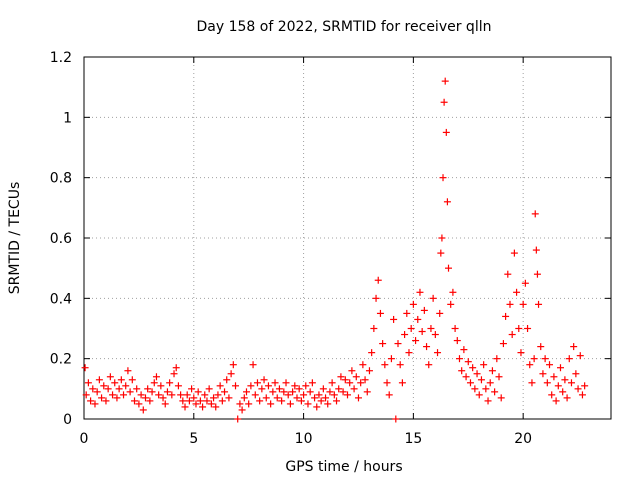 The image size is (640, 480). I want to click on y-tick-label: 0.2, so click(61, 360).